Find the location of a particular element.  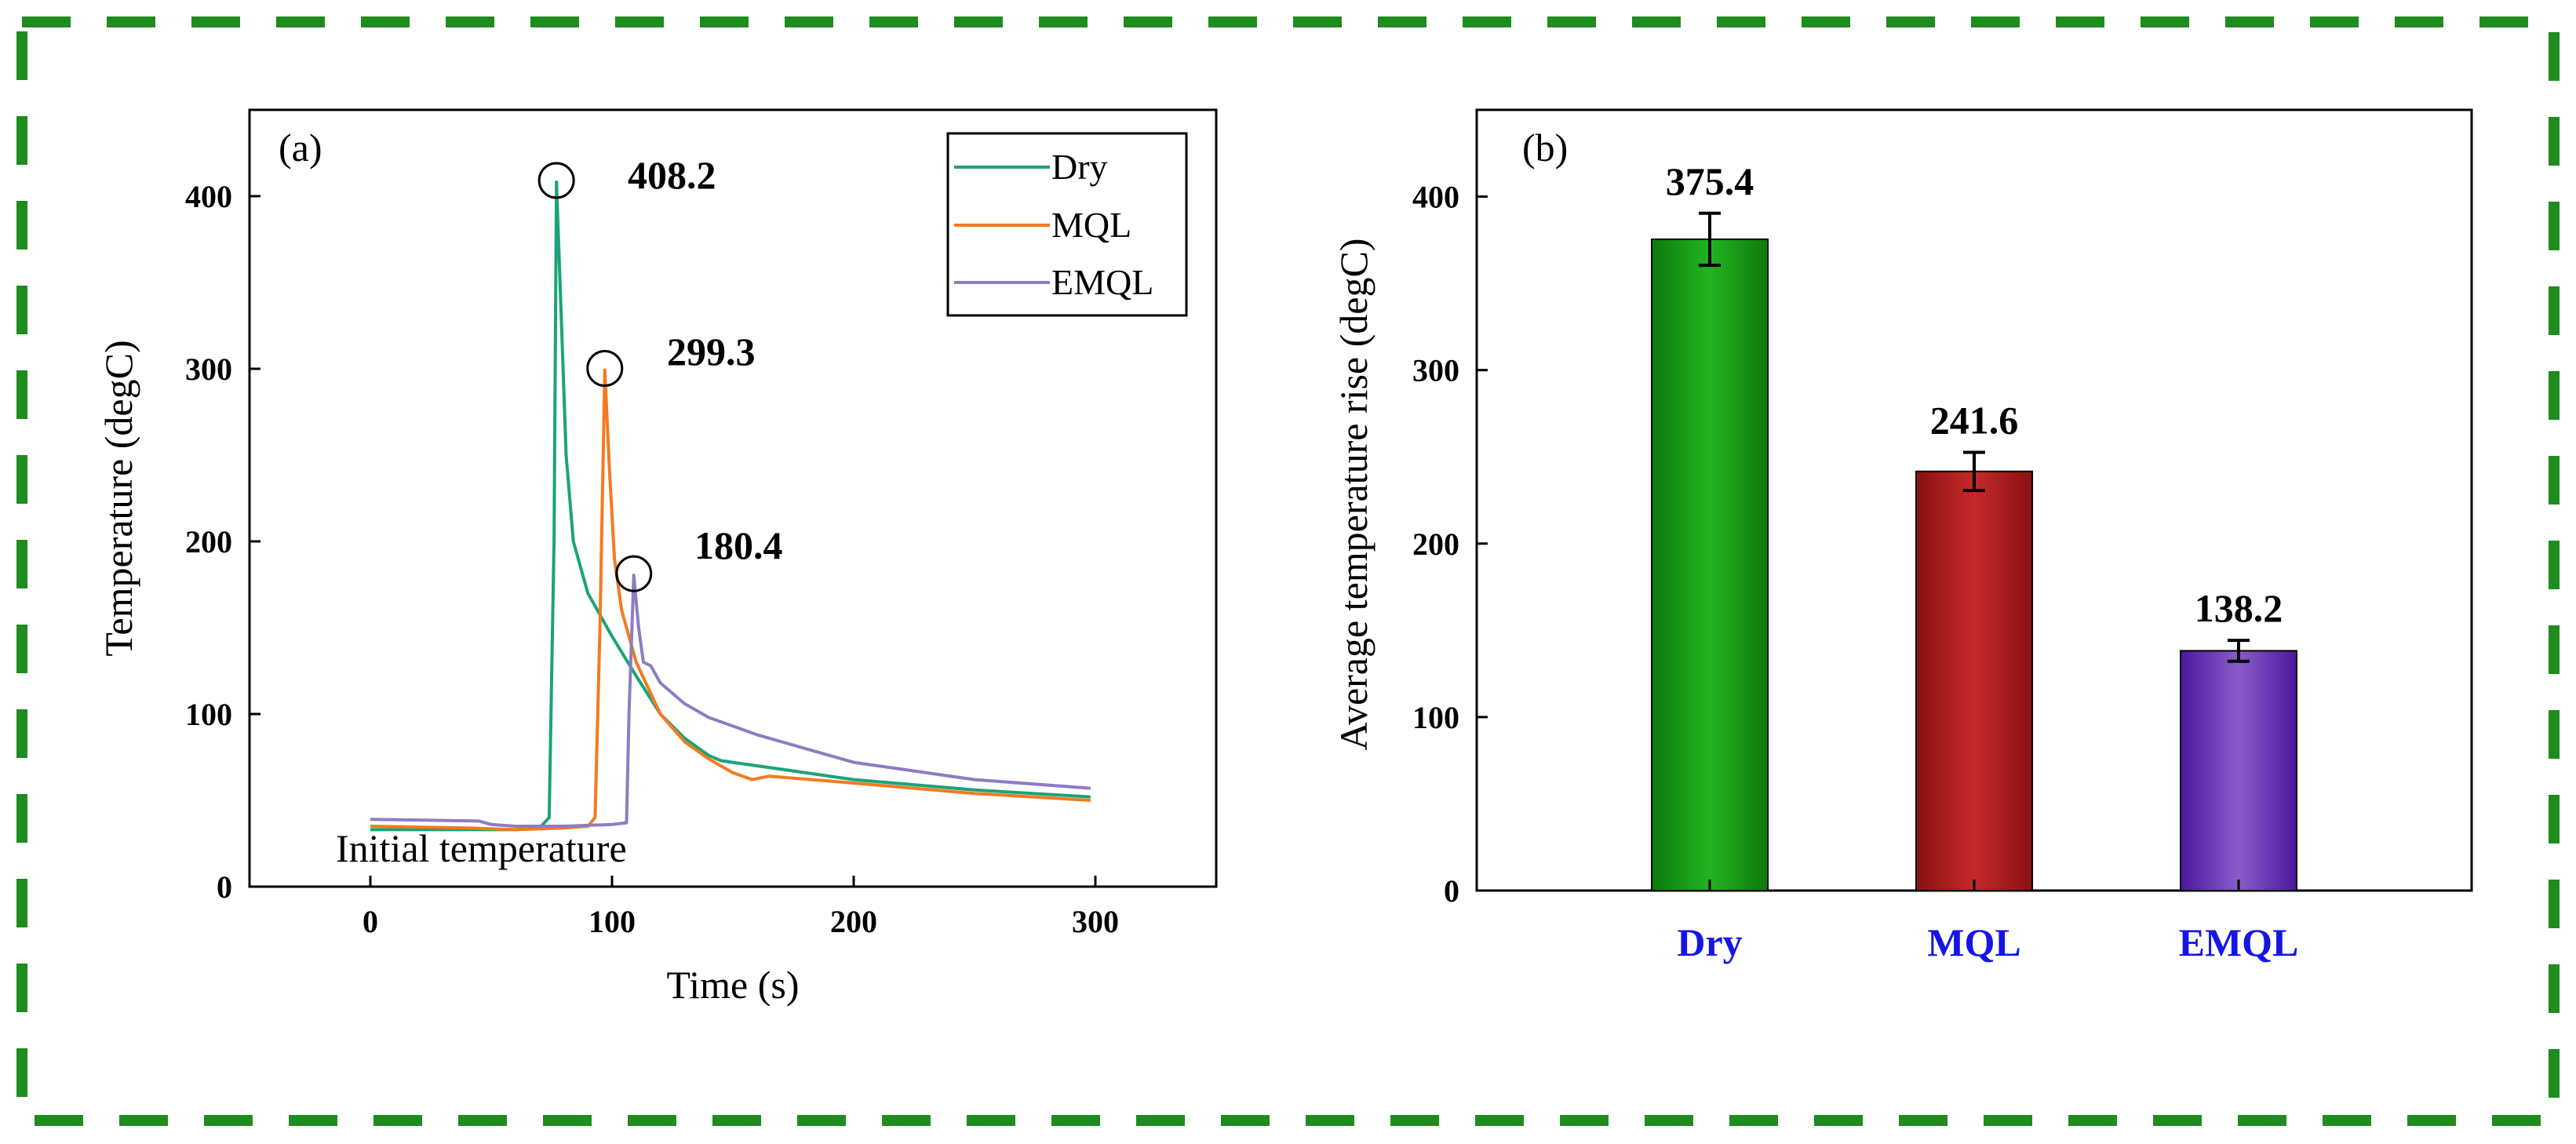

bar-value-dry: 375.4 is located at coordinates (1710, 181).